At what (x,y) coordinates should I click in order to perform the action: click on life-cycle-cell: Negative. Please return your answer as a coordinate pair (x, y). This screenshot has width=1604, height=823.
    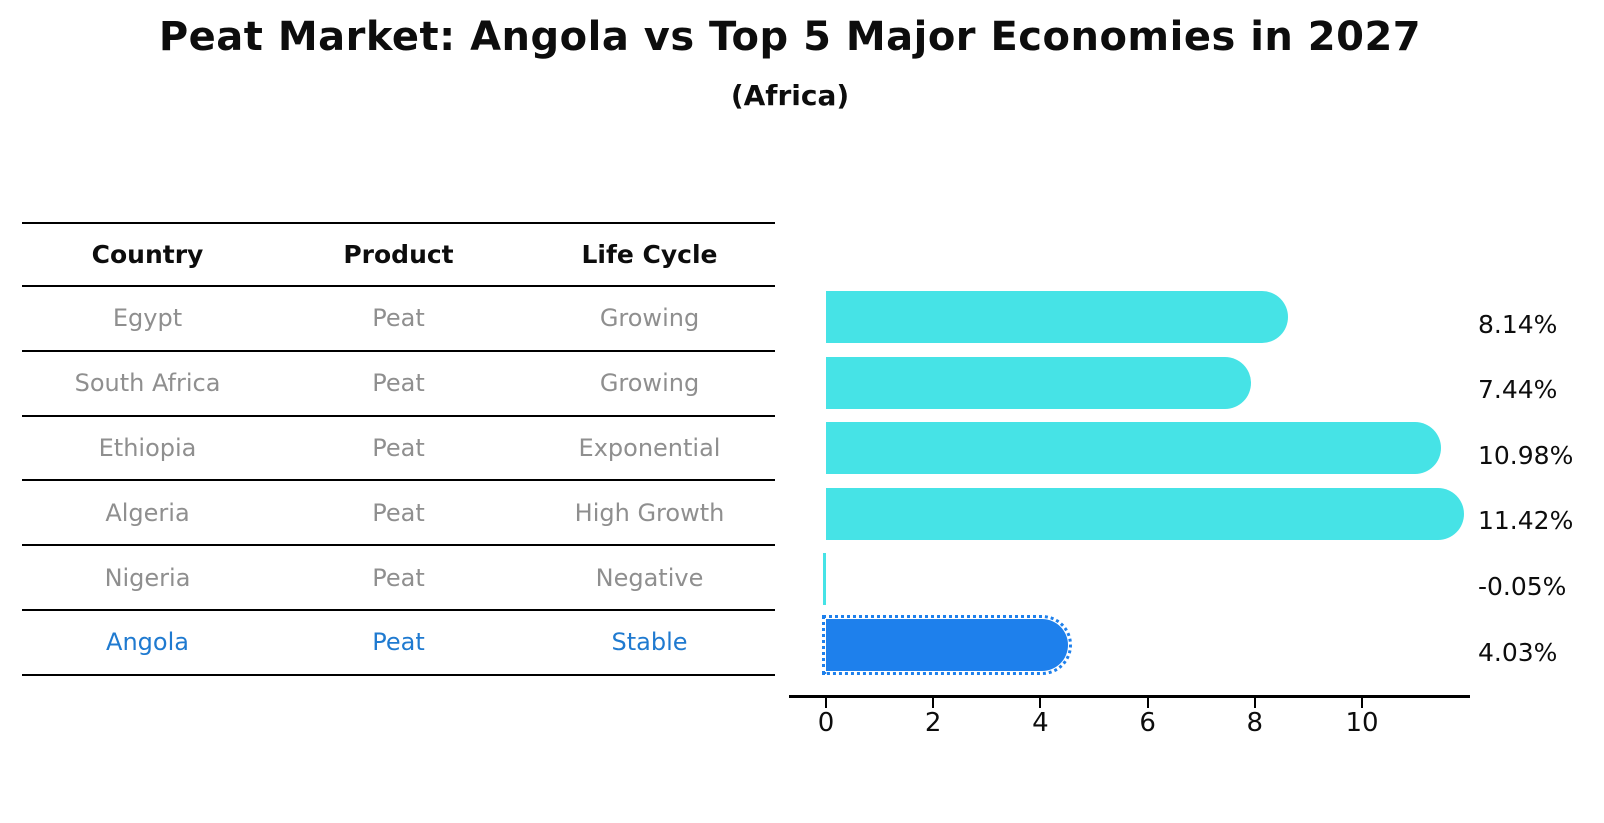
    Looking at the image, I should click on (649, 577).